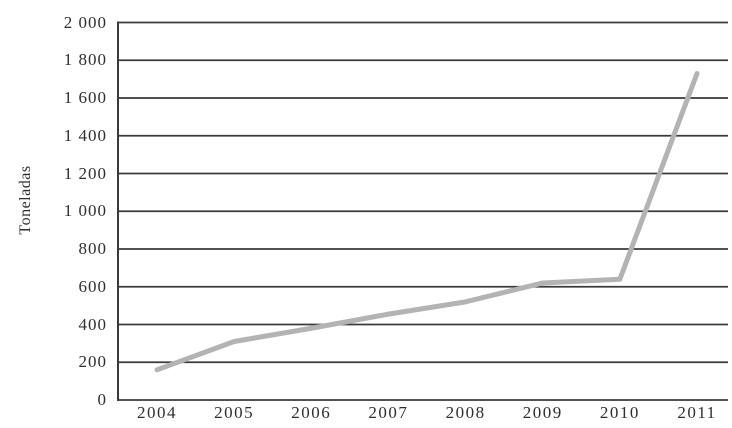 Image resolution: width=732 pixels, height=428 pixels. What do you see at coordinates (388, 412) in the screenshot?
I see `x-tick-label: 2007` at bounding box center [388, 412].